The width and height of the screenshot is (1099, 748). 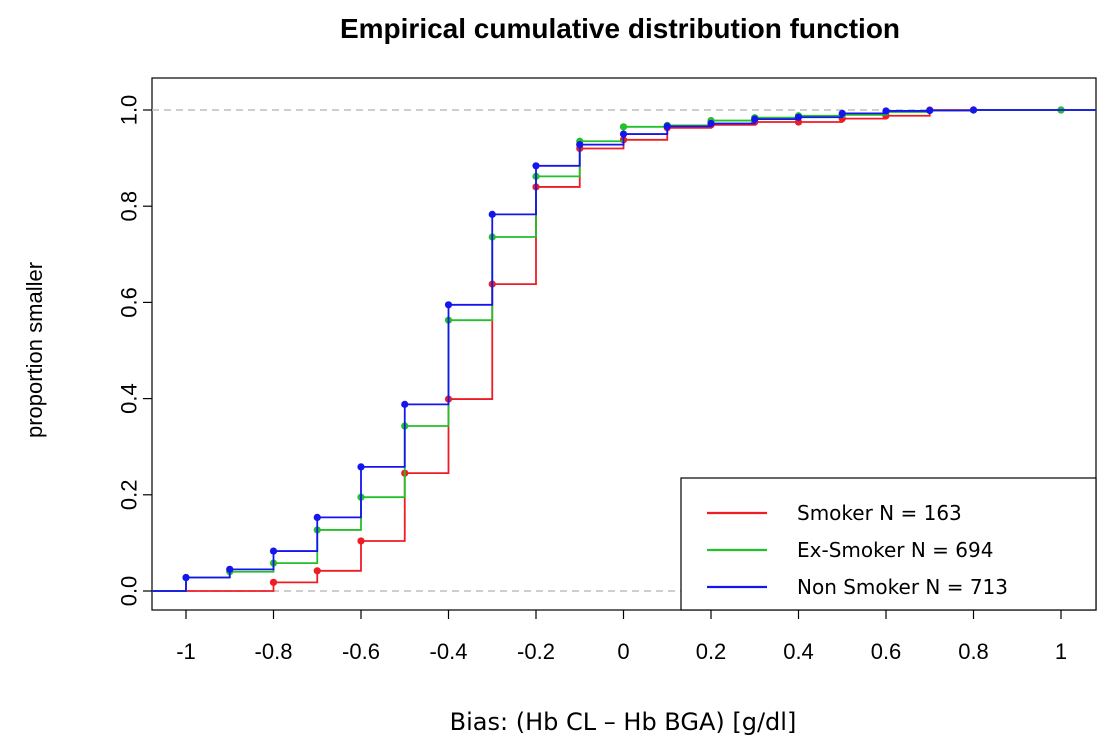 What do you see at coordinates (449, 651) in the screenshot?
I see `x-tick-label: -0.4` at bounding box center [449, 651].